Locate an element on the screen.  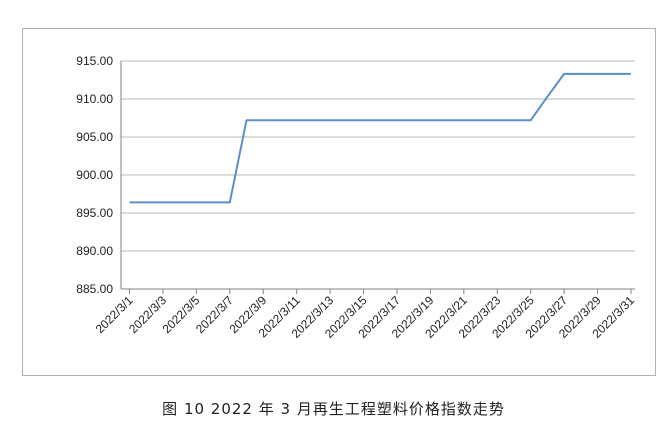
y-tick-label: 915.00 is located at coordinates (94, 61).